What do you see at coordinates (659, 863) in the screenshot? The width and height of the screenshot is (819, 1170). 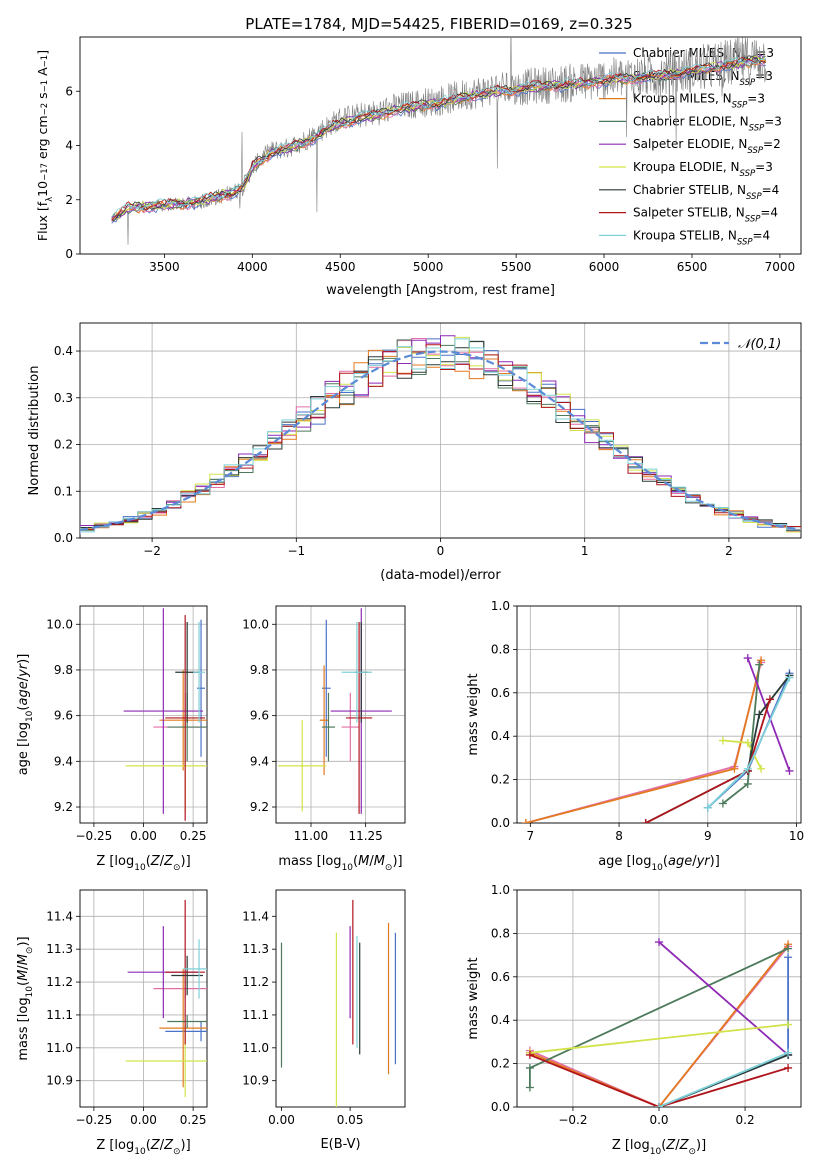 I see `age-weight-xlabel: age [log10(age/yr)]` at bounding box center [659, 863].